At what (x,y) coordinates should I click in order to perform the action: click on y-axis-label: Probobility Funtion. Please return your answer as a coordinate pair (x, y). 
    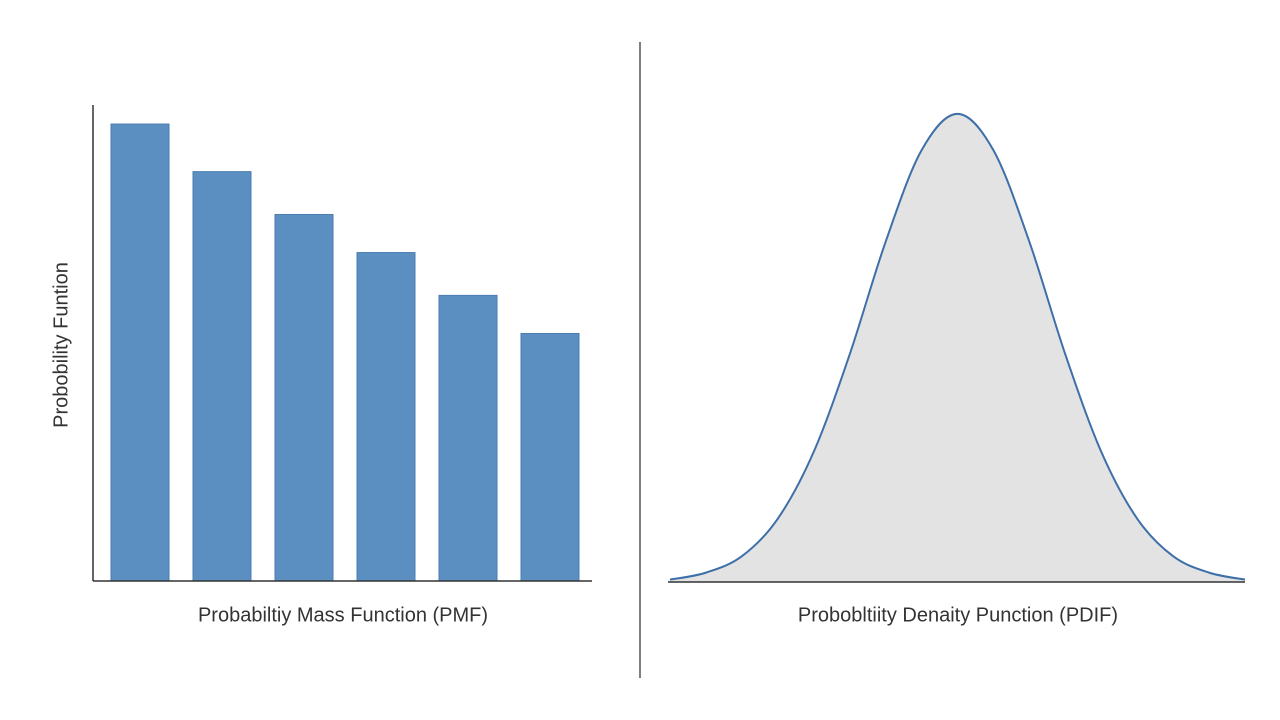
    Looking at the image, I should click on (61, 345).